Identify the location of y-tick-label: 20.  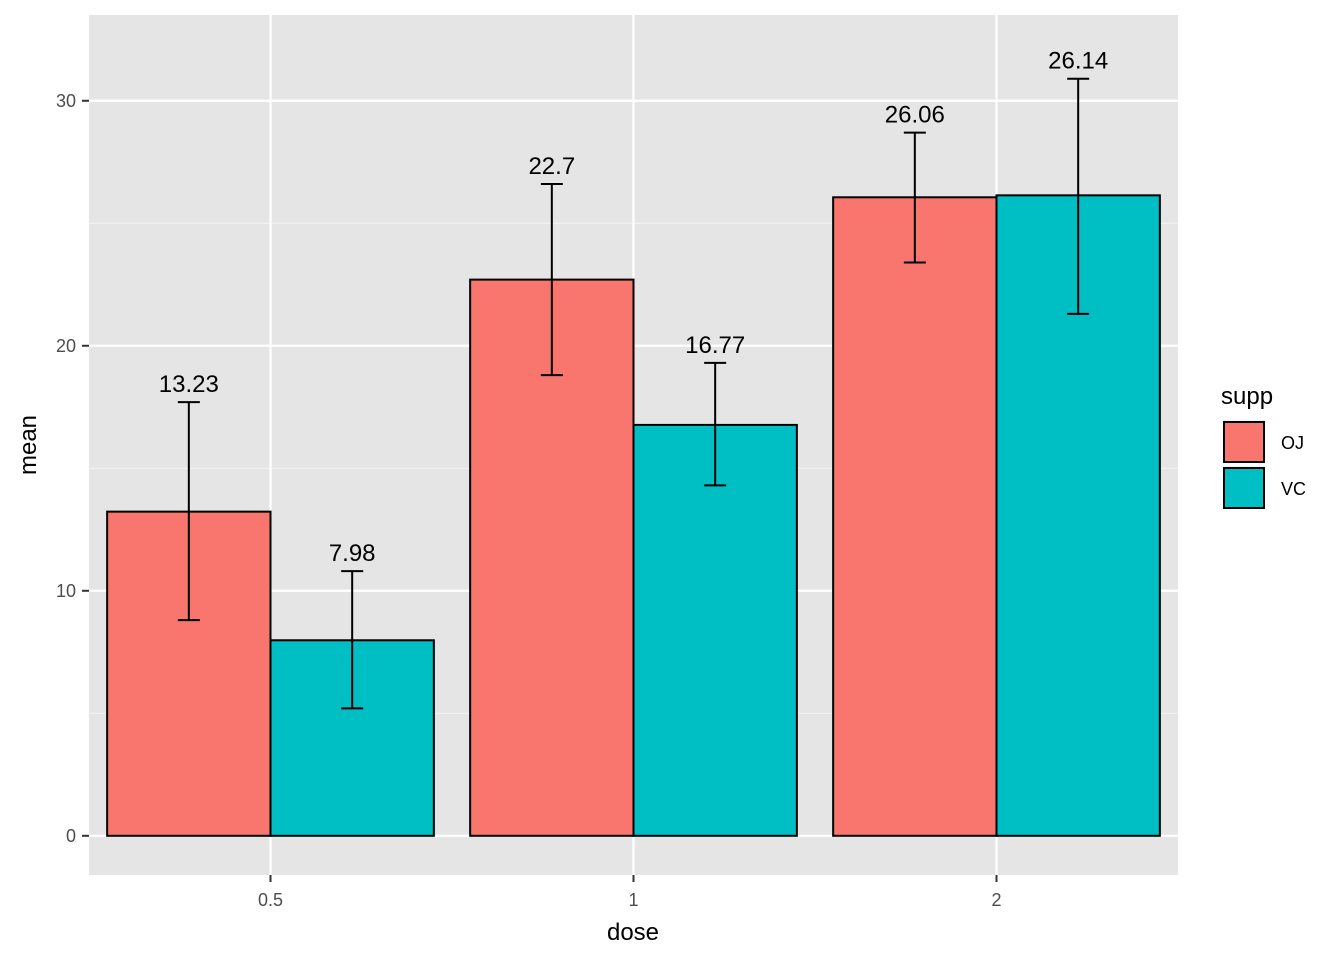
(66, 346).